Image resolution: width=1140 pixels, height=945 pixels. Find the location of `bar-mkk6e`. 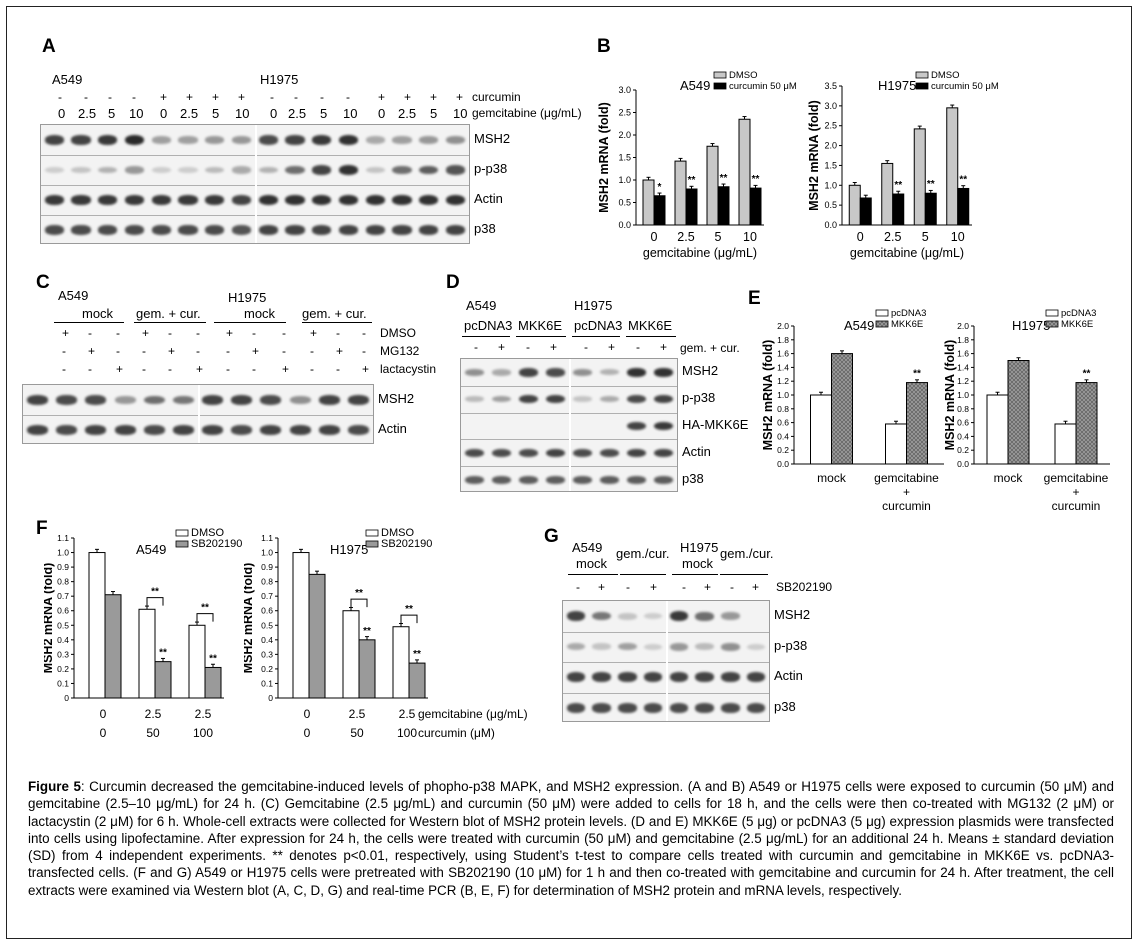

bar-mkk6e is located at coordinates (842, 409).